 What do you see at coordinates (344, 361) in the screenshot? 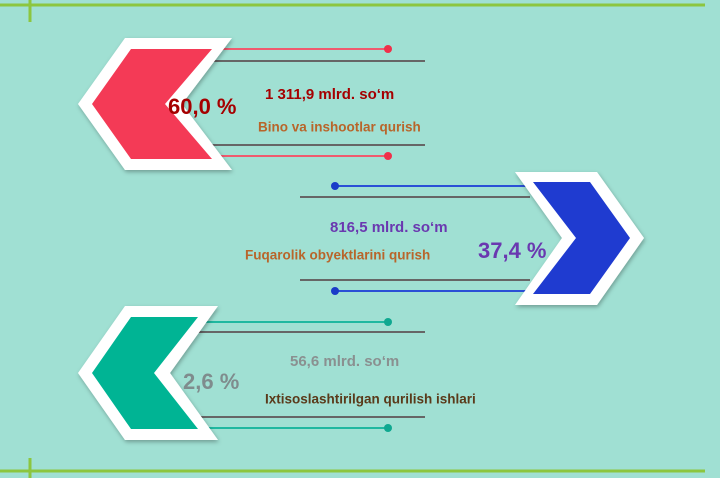
I see `amount: 56,6 mlrd. so‘m` at bounding box center [344, 361].